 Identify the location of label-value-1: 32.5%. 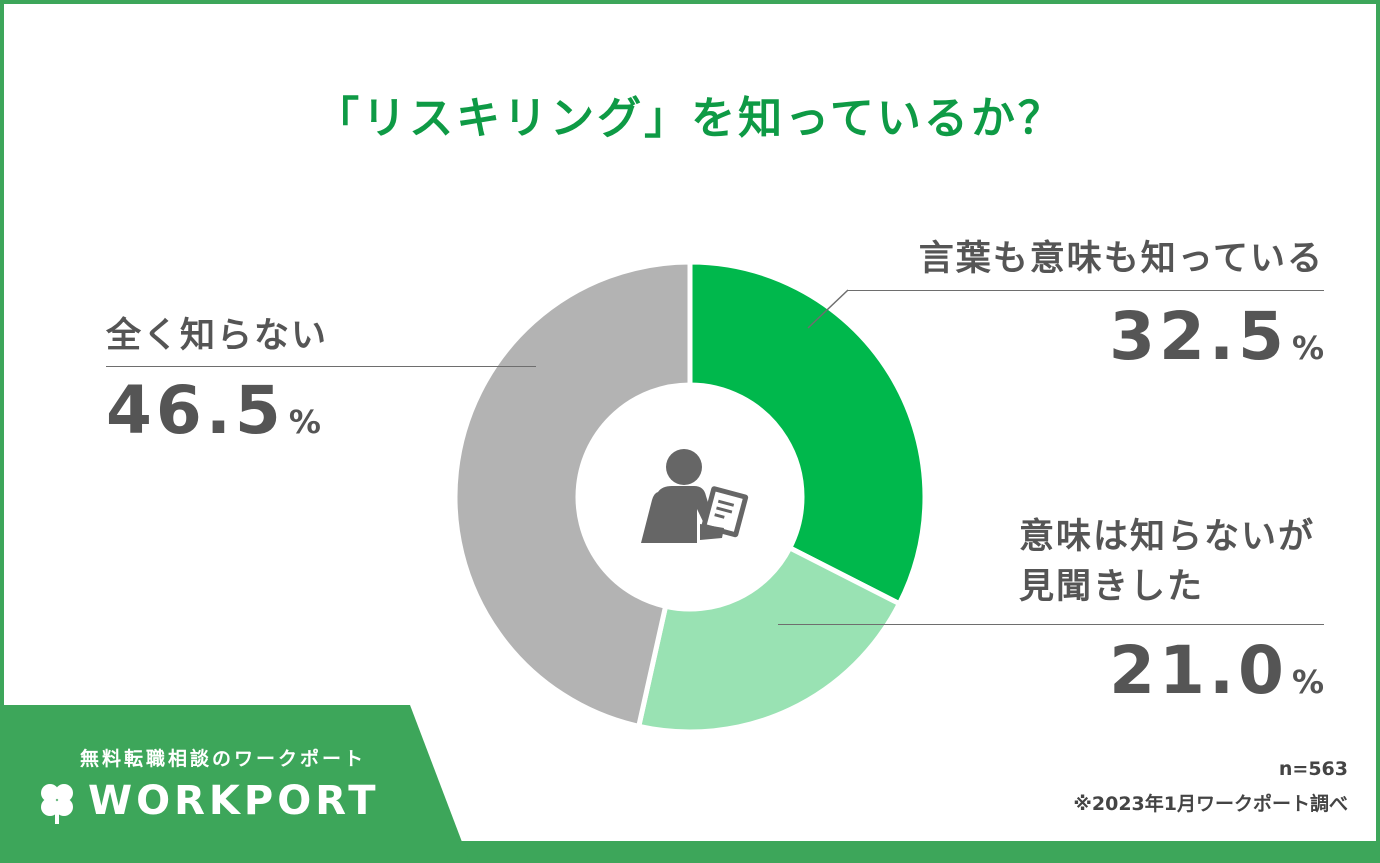
(1216, 336).